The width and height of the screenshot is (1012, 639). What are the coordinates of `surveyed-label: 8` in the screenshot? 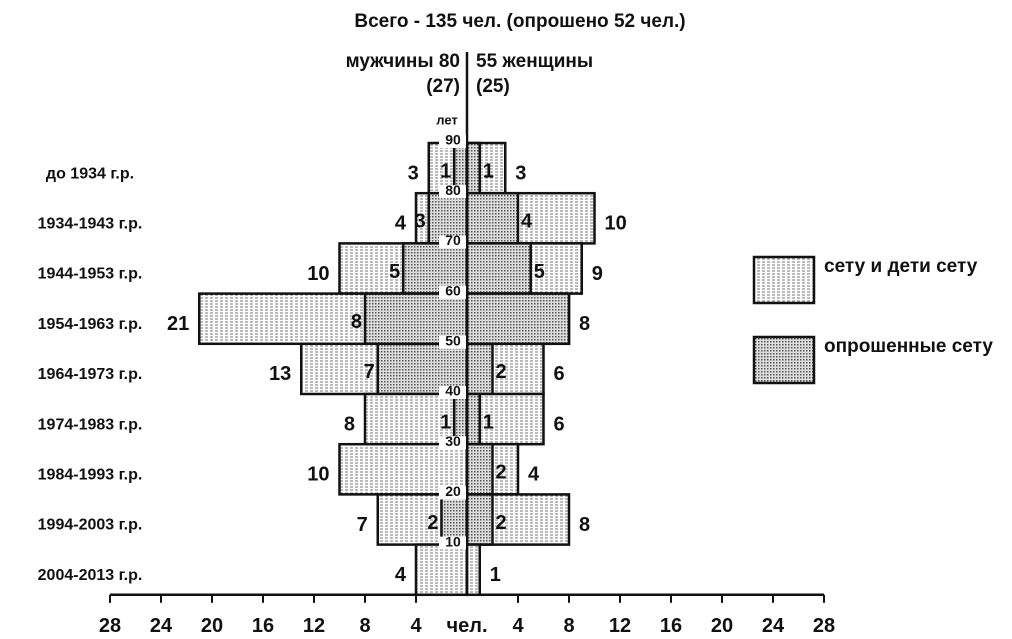 It's located at (356, 322).